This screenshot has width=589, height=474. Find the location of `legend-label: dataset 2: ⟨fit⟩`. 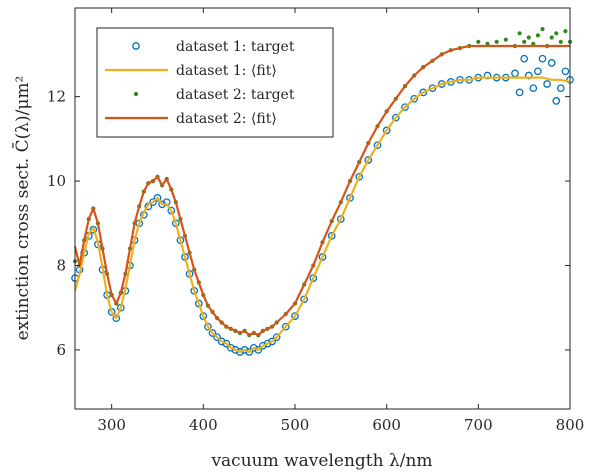

legend-label: dataset 2: ⟨fit⟩ is located at coordinates (226, 119).